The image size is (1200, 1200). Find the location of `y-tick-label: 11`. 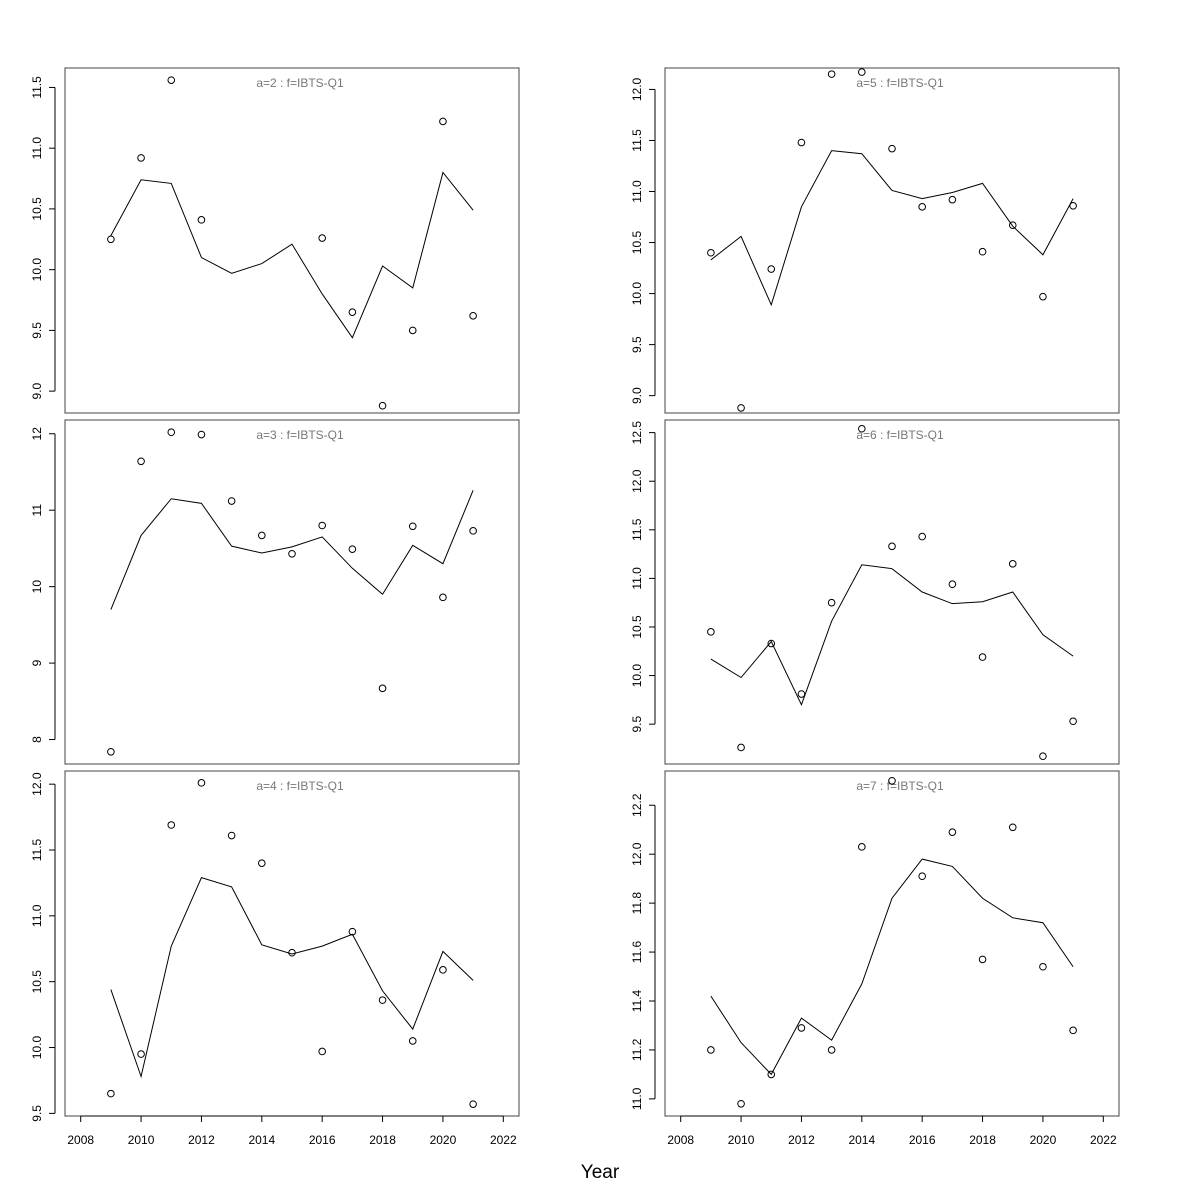

y-tick-label: 11 is located at coordinates (37, 510).